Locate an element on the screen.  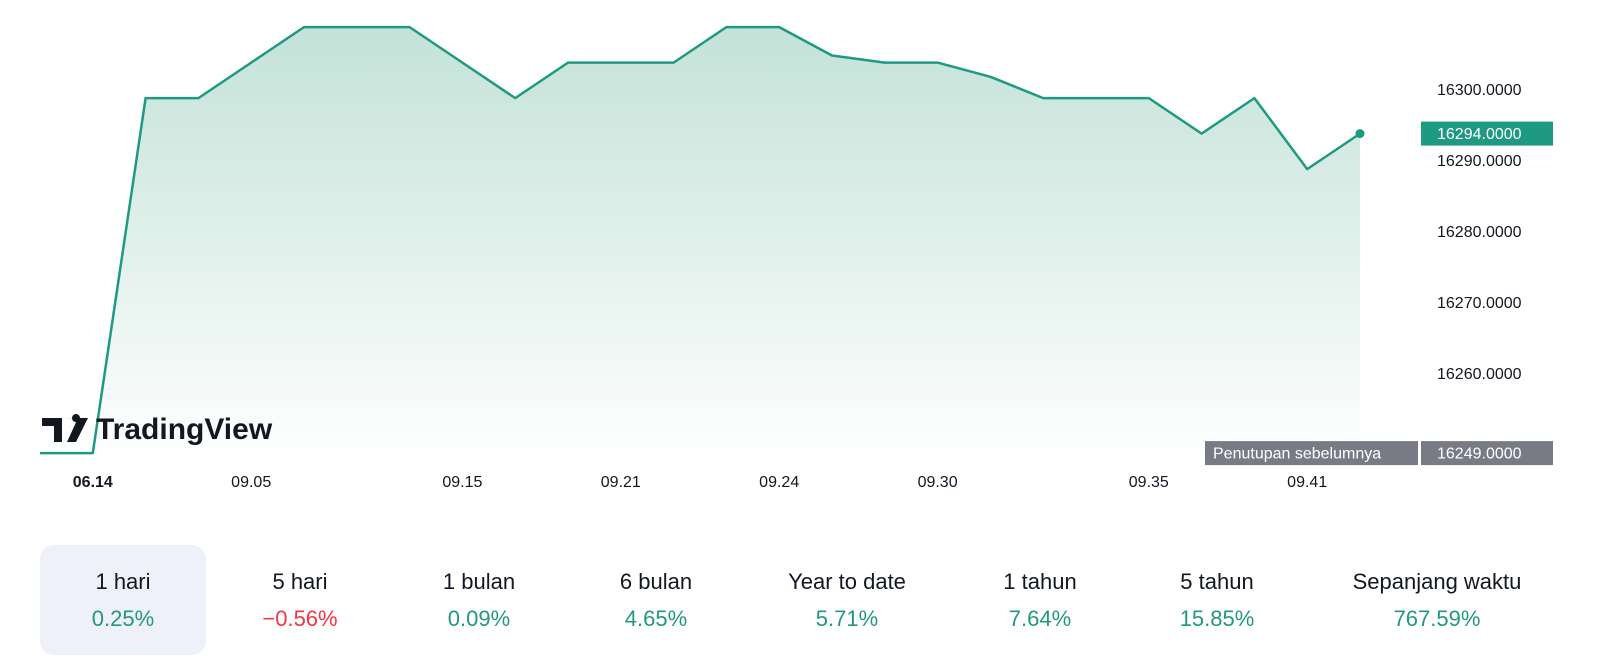
x-tick-label: 09.15 is located at coordinates (462, 482).